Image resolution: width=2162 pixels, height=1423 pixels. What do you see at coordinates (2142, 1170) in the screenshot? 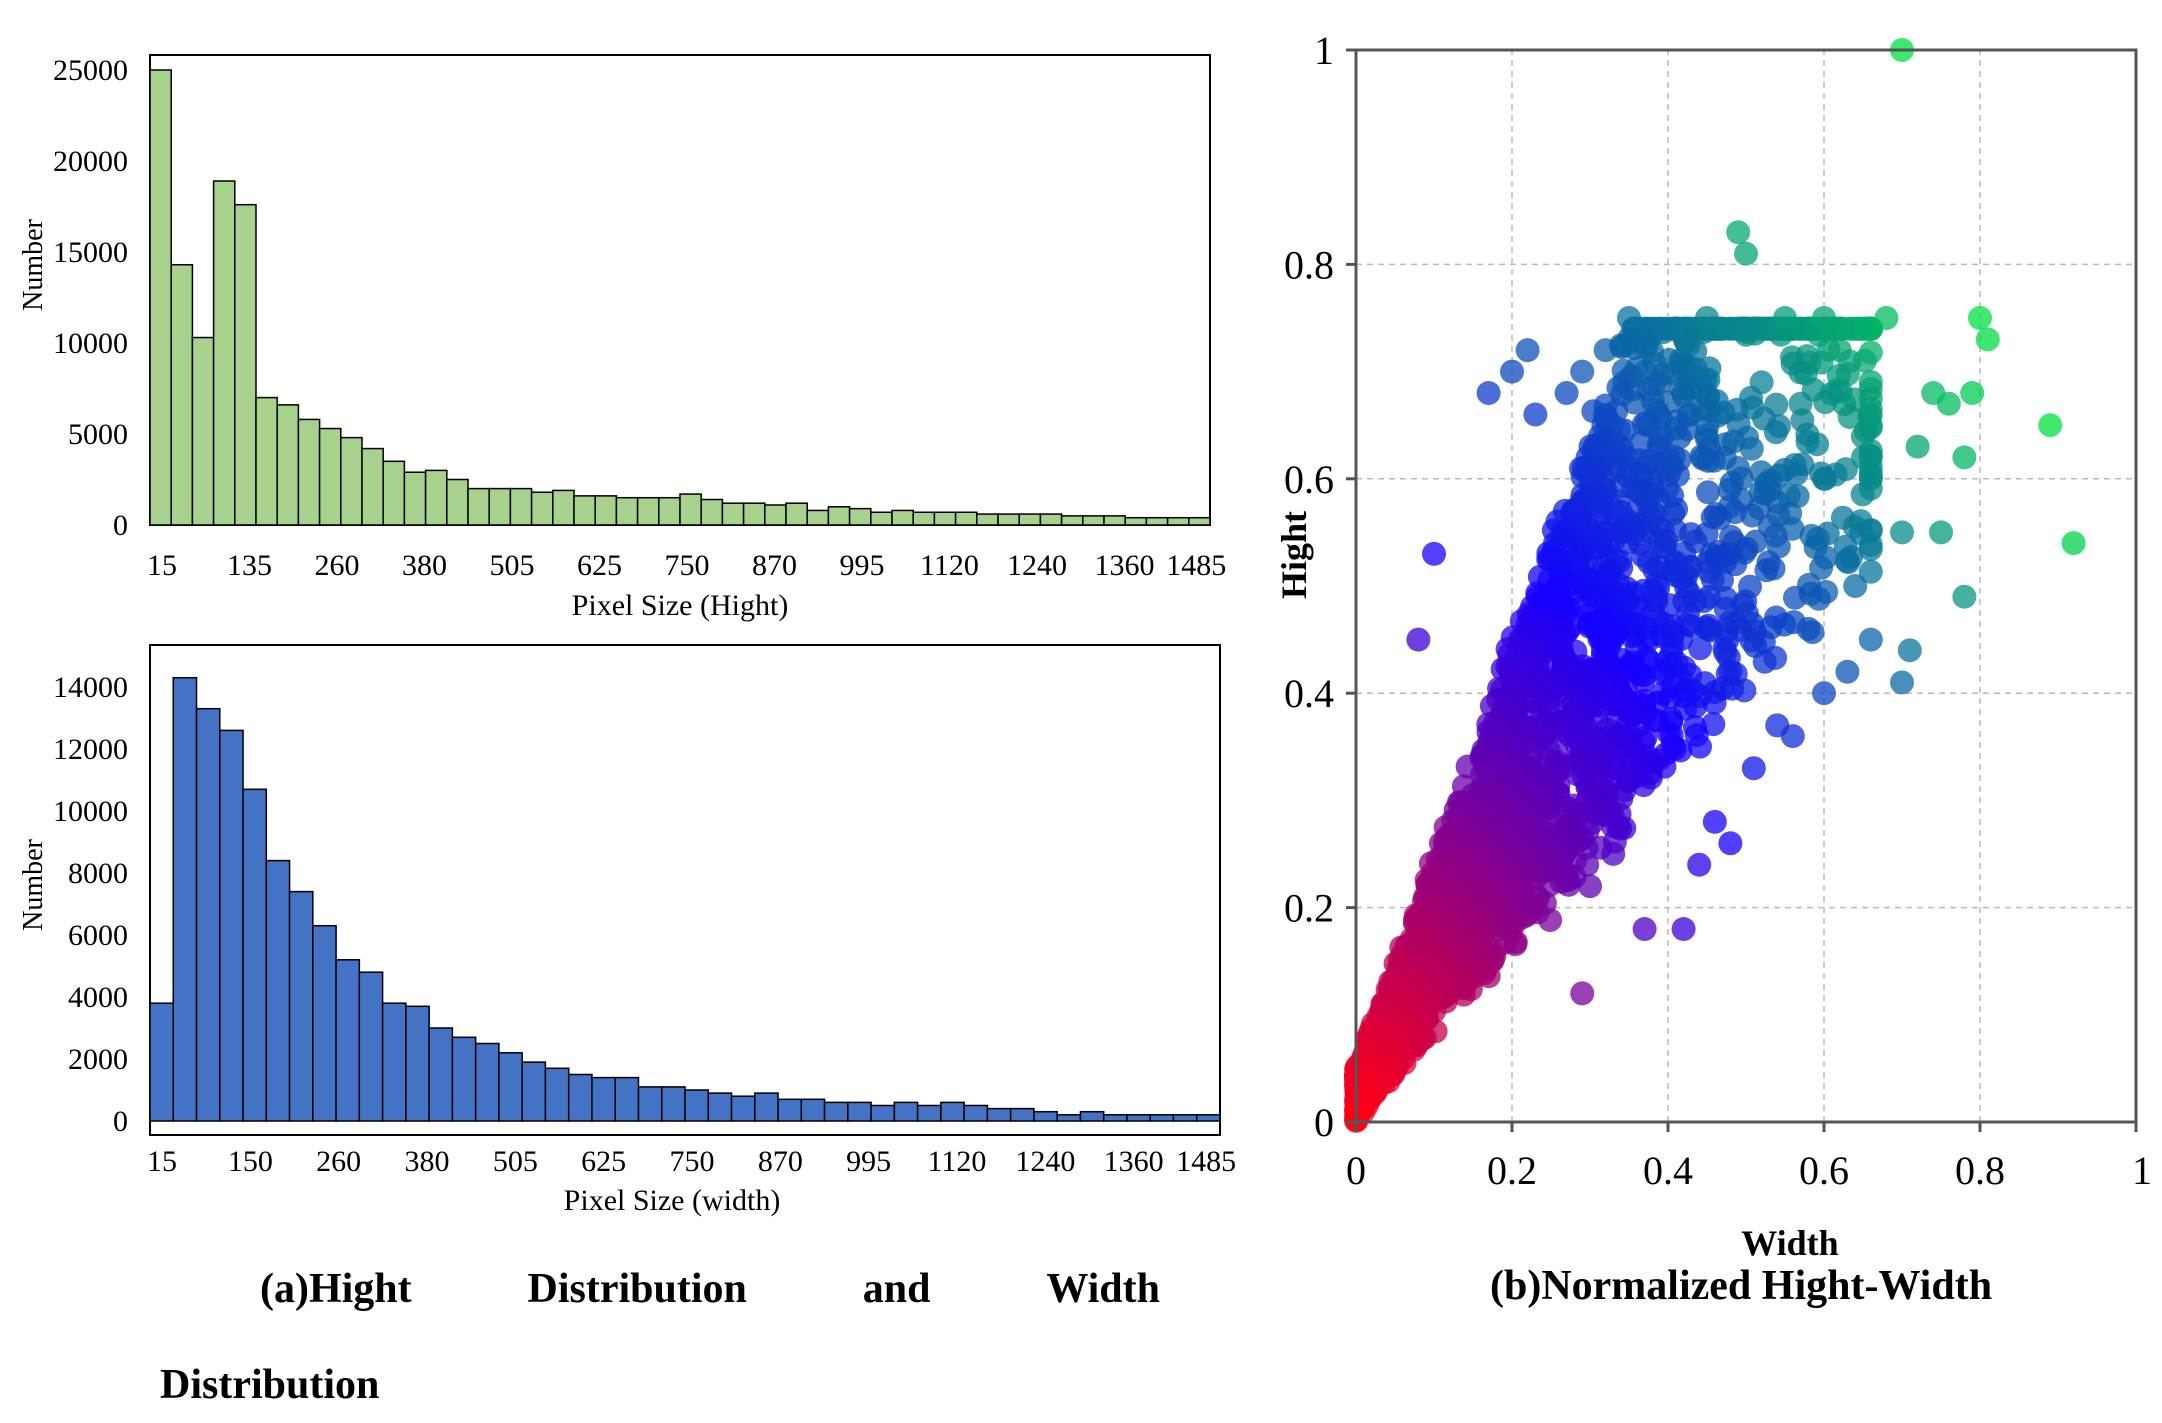
I see `scatter-xtick-label: 1` at bounding box center [2142, 1170].